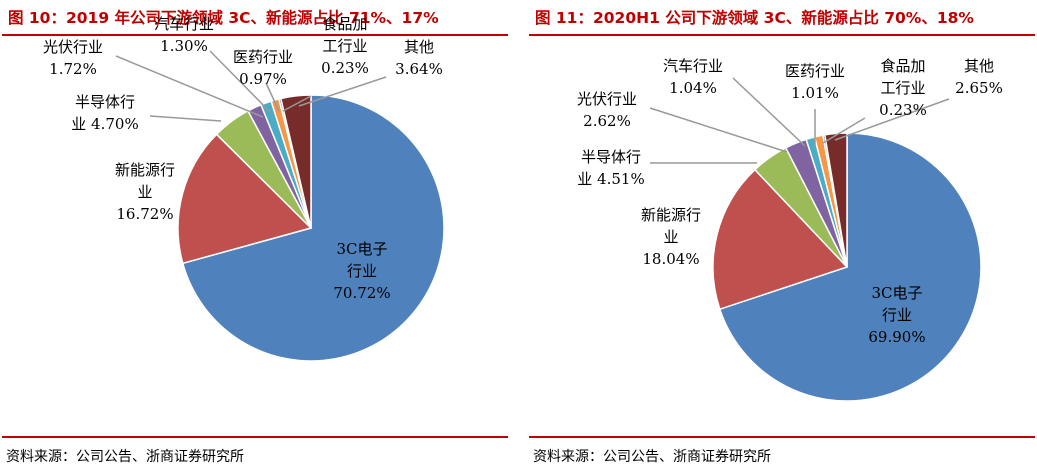  I want to click on slice-label-0: 3C电子行业 70.72%, so click(361, 271).